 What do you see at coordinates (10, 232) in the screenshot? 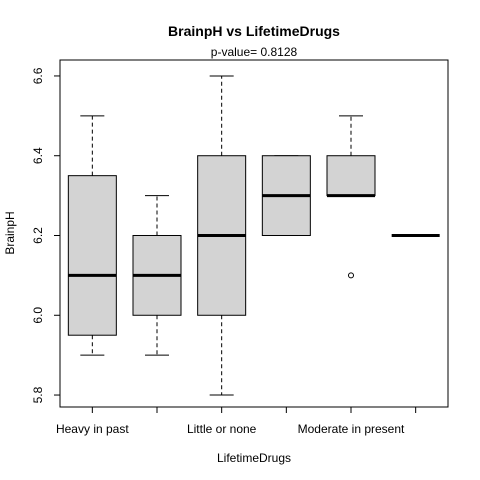
I see `y-axis-label: BrainpH` at bounding box center [10, 232].